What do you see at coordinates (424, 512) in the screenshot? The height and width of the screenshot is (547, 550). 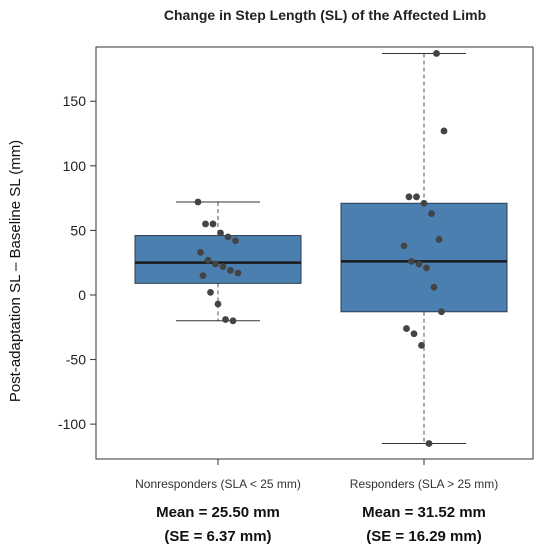 I see `group-annotation: Mean = 31.52 mm` at bounding box center [424, 512].